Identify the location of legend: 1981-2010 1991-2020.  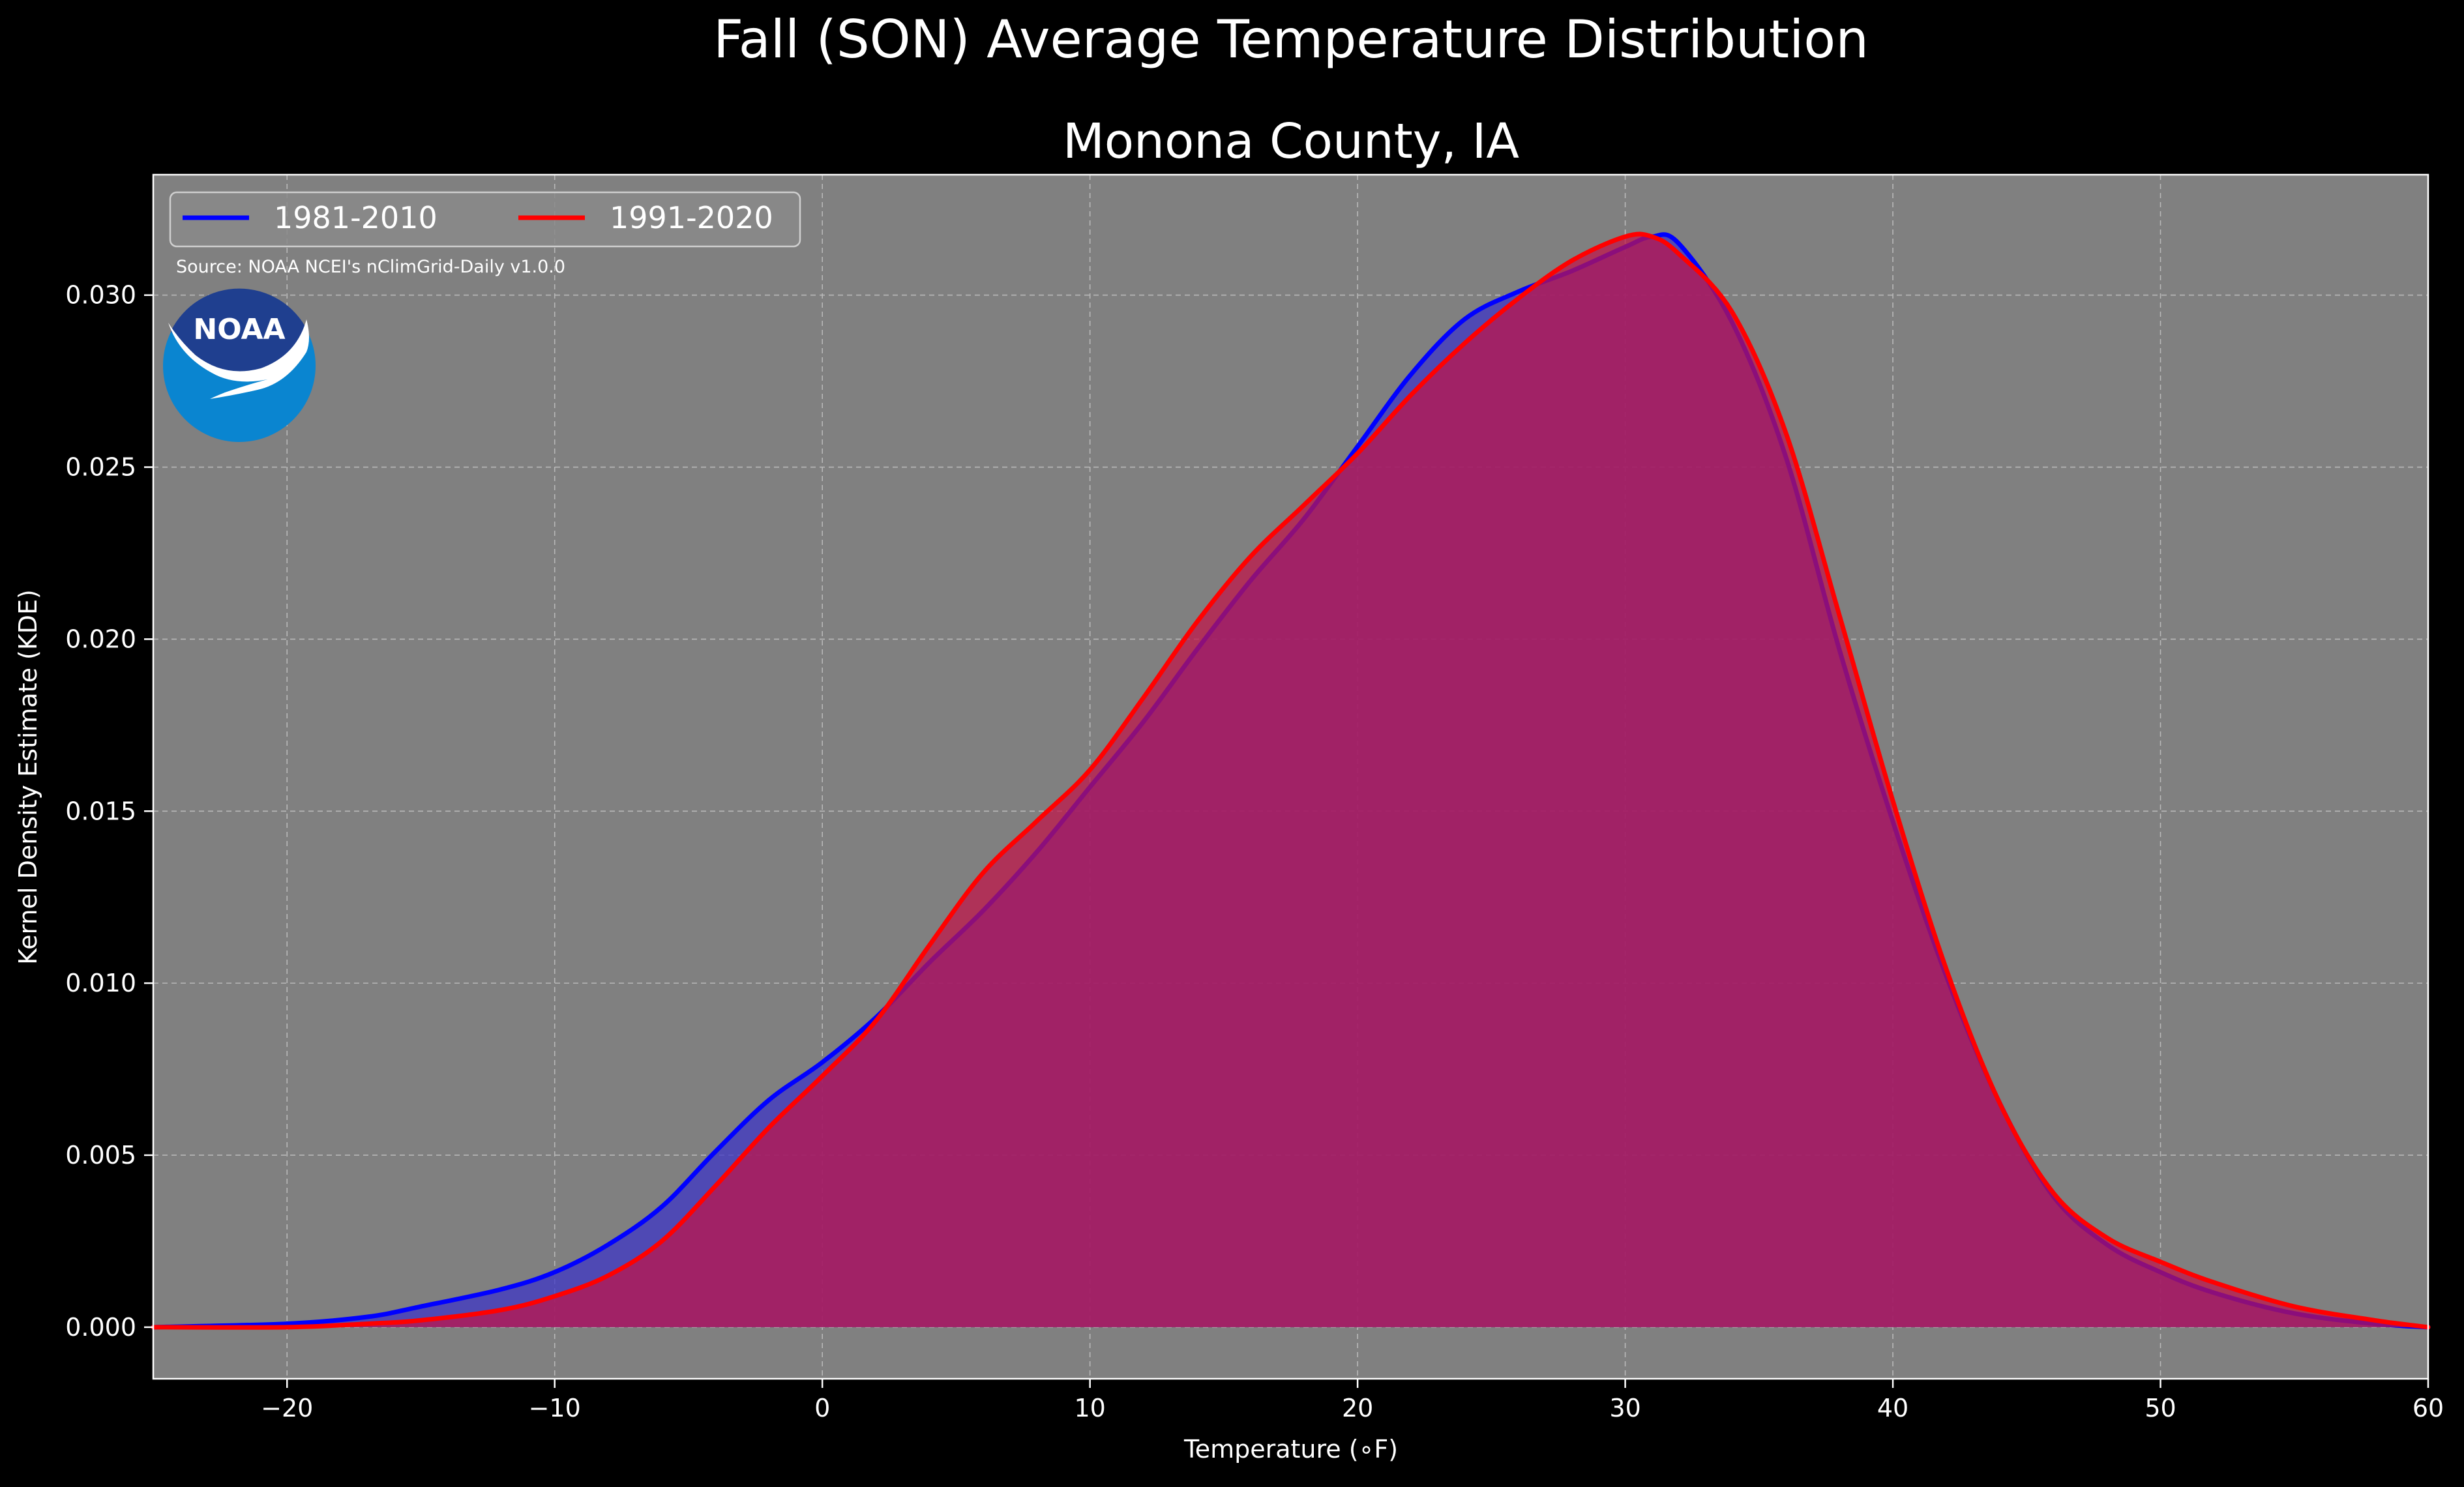
(485, 219).